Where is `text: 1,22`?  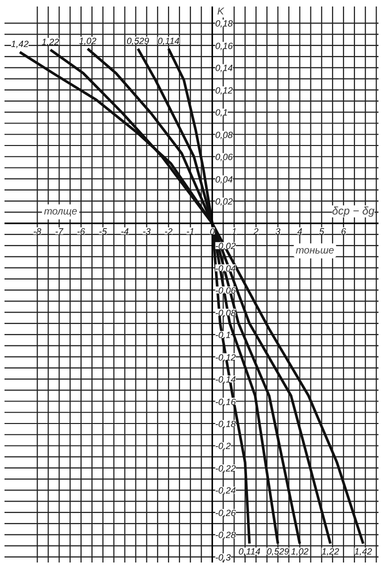 text: 1,22 is located at coordinates (331, 551).